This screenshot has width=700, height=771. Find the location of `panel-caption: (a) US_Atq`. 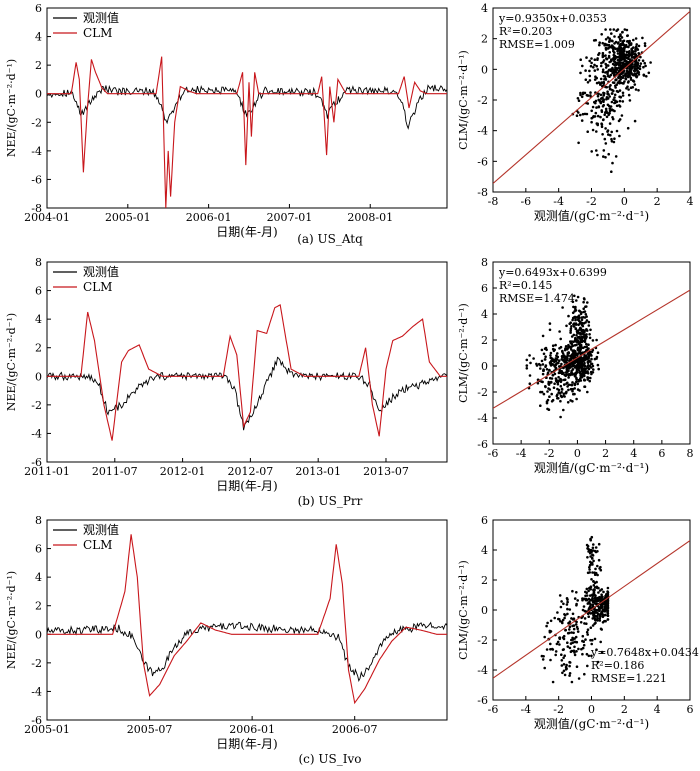

panel-caption: (a) US_Atq is located at coordinates (330, 239).